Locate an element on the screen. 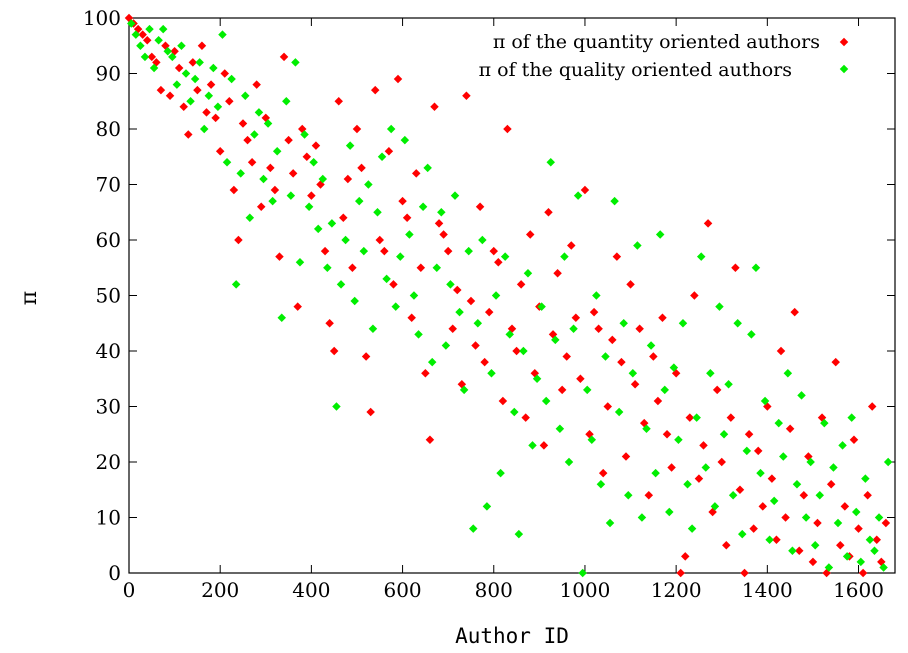  legend-marker-quantity is located at coordinates (844, 42).